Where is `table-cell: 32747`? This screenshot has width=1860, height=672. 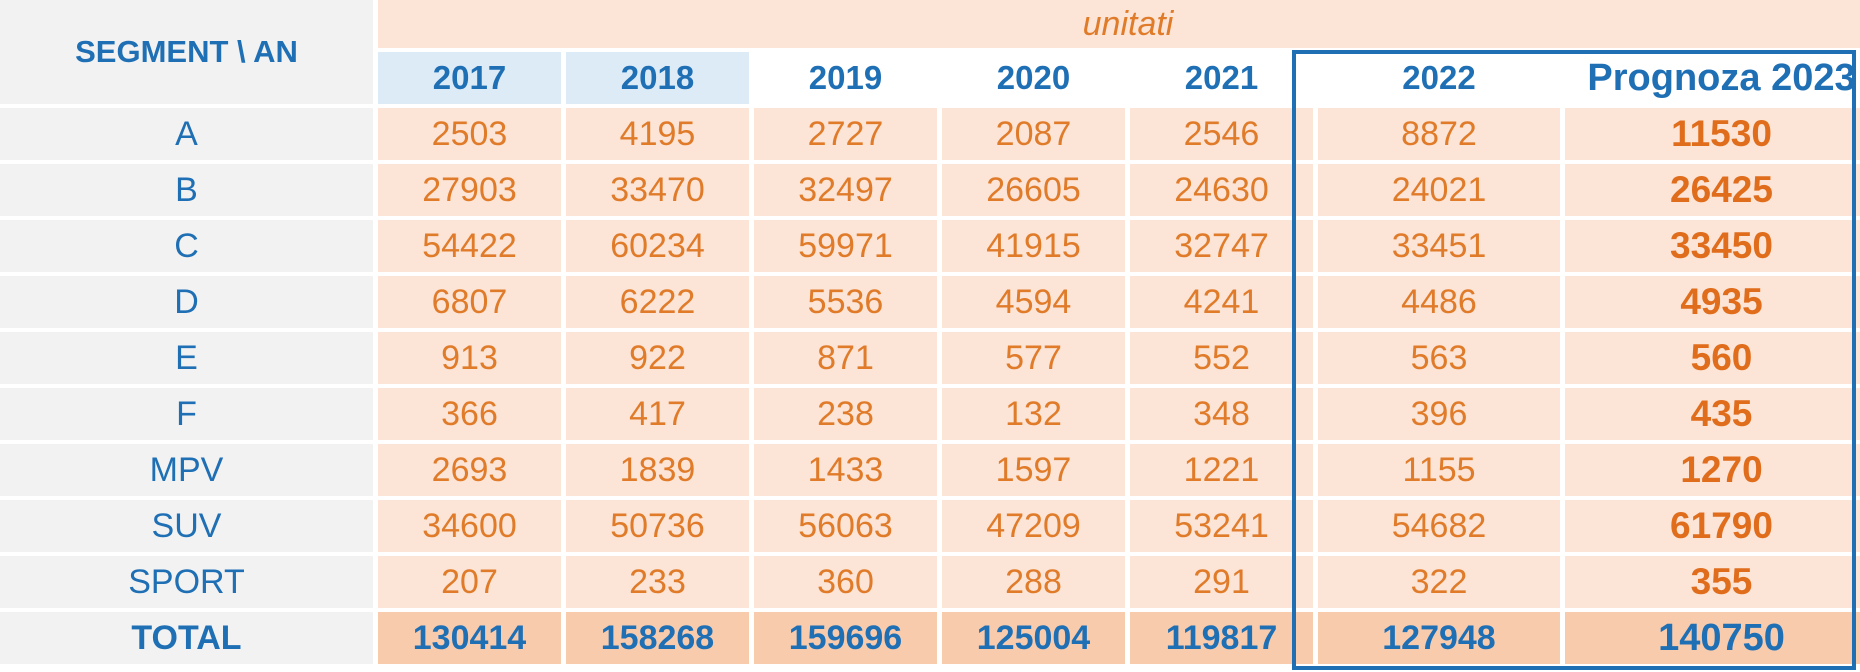
table-cell: 32747 is located at coordinates (1221, 248).